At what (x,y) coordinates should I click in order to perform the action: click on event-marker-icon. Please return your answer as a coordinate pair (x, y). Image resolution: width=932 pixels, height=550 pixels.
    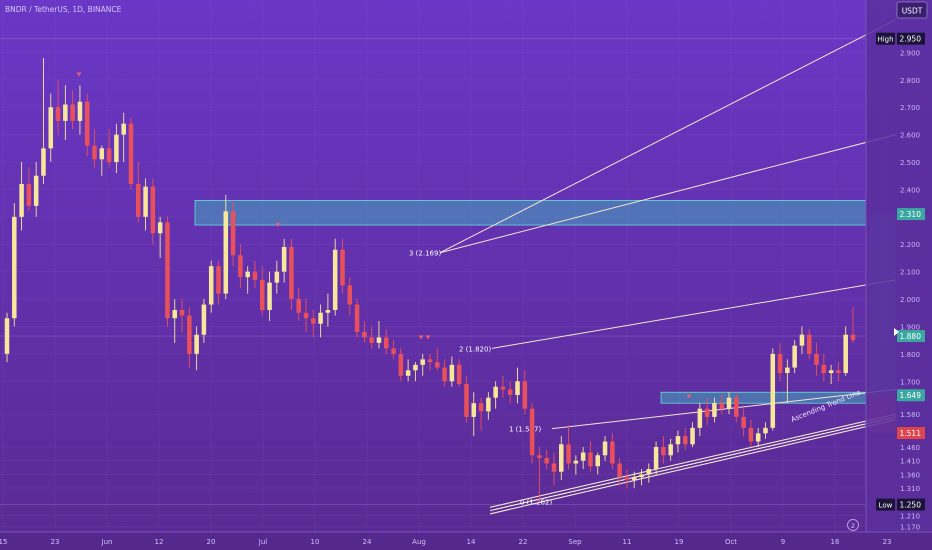
    Looking at the image, I should click on (853, 525).